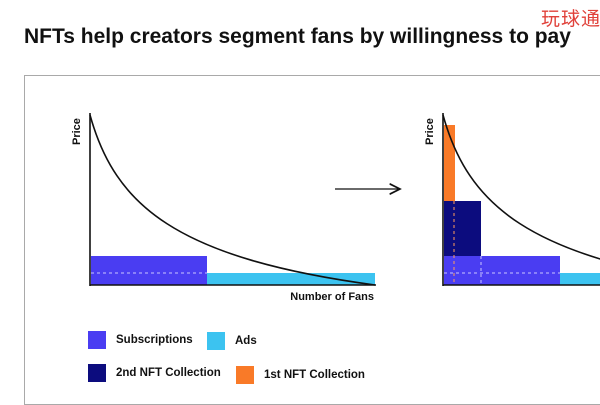 The width and height of the screenshot is (600, 405). What do you see at coordinates (314, 375) in the screenshot?
I see `legend-label-nft1: 1st NFT Collection` at bounding box center [314, 375].